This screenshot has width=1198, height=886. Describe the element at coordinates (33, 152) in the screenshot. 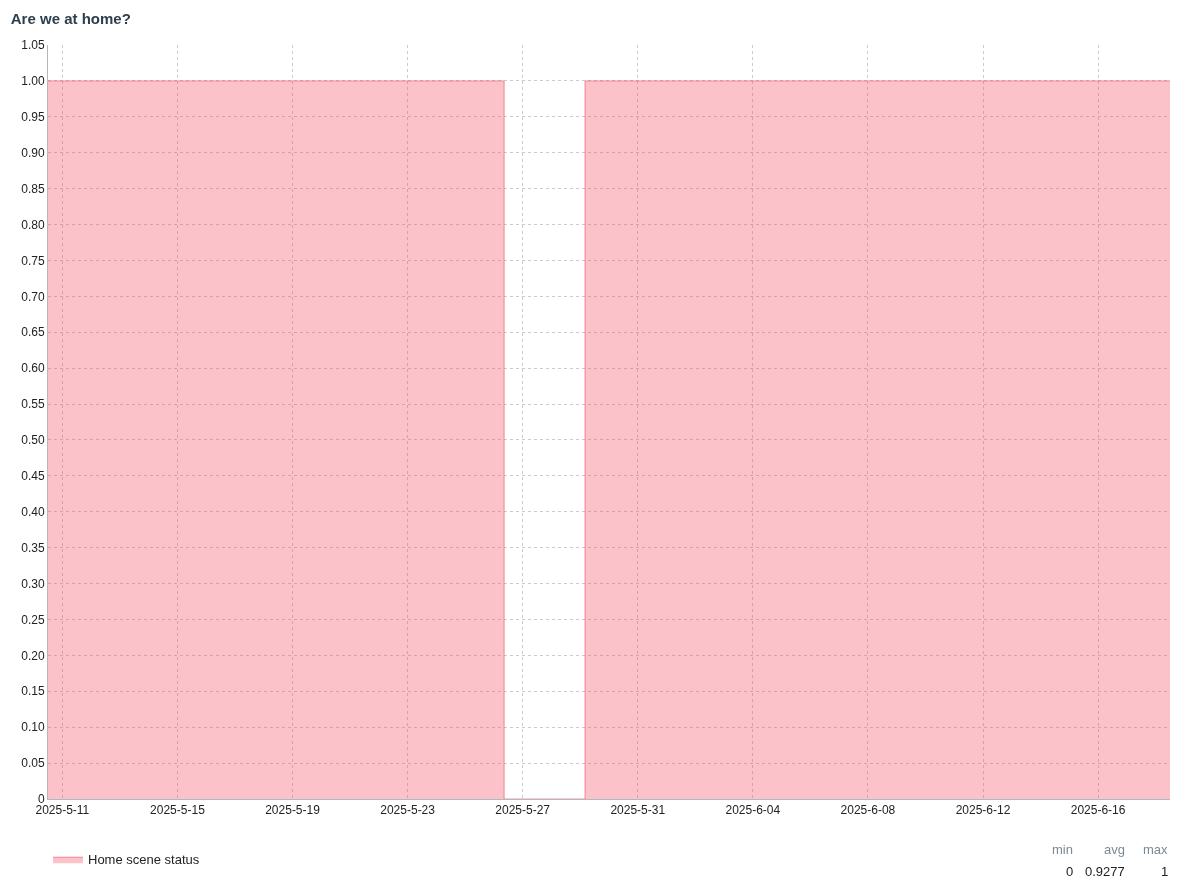

I see `y-tick-label: 0.90` at that location.